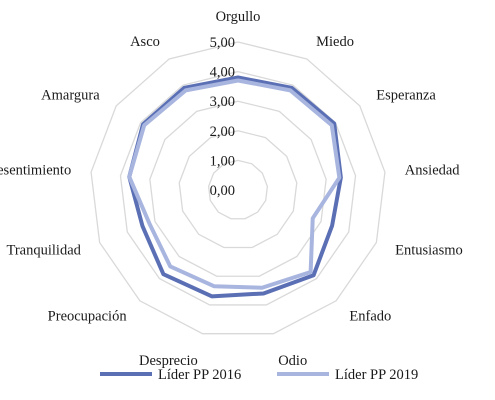 This screenshot has height=400, width=495. Describe the element at coordinates (168, 361) in the screenshot. I see `category-label: Desprecio` at that location.